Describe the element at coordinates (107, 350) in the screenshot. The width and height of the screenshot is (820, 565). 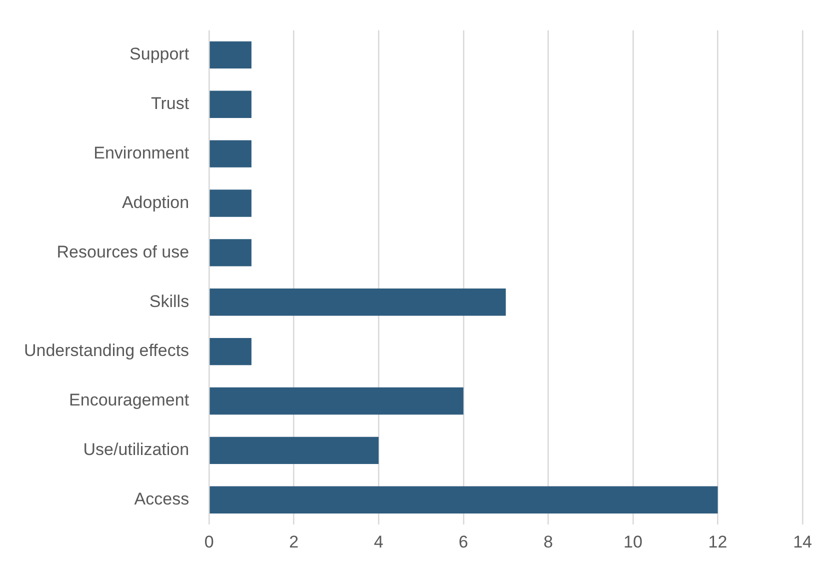
I see `y-tick-label: Understanding effects` at that location.